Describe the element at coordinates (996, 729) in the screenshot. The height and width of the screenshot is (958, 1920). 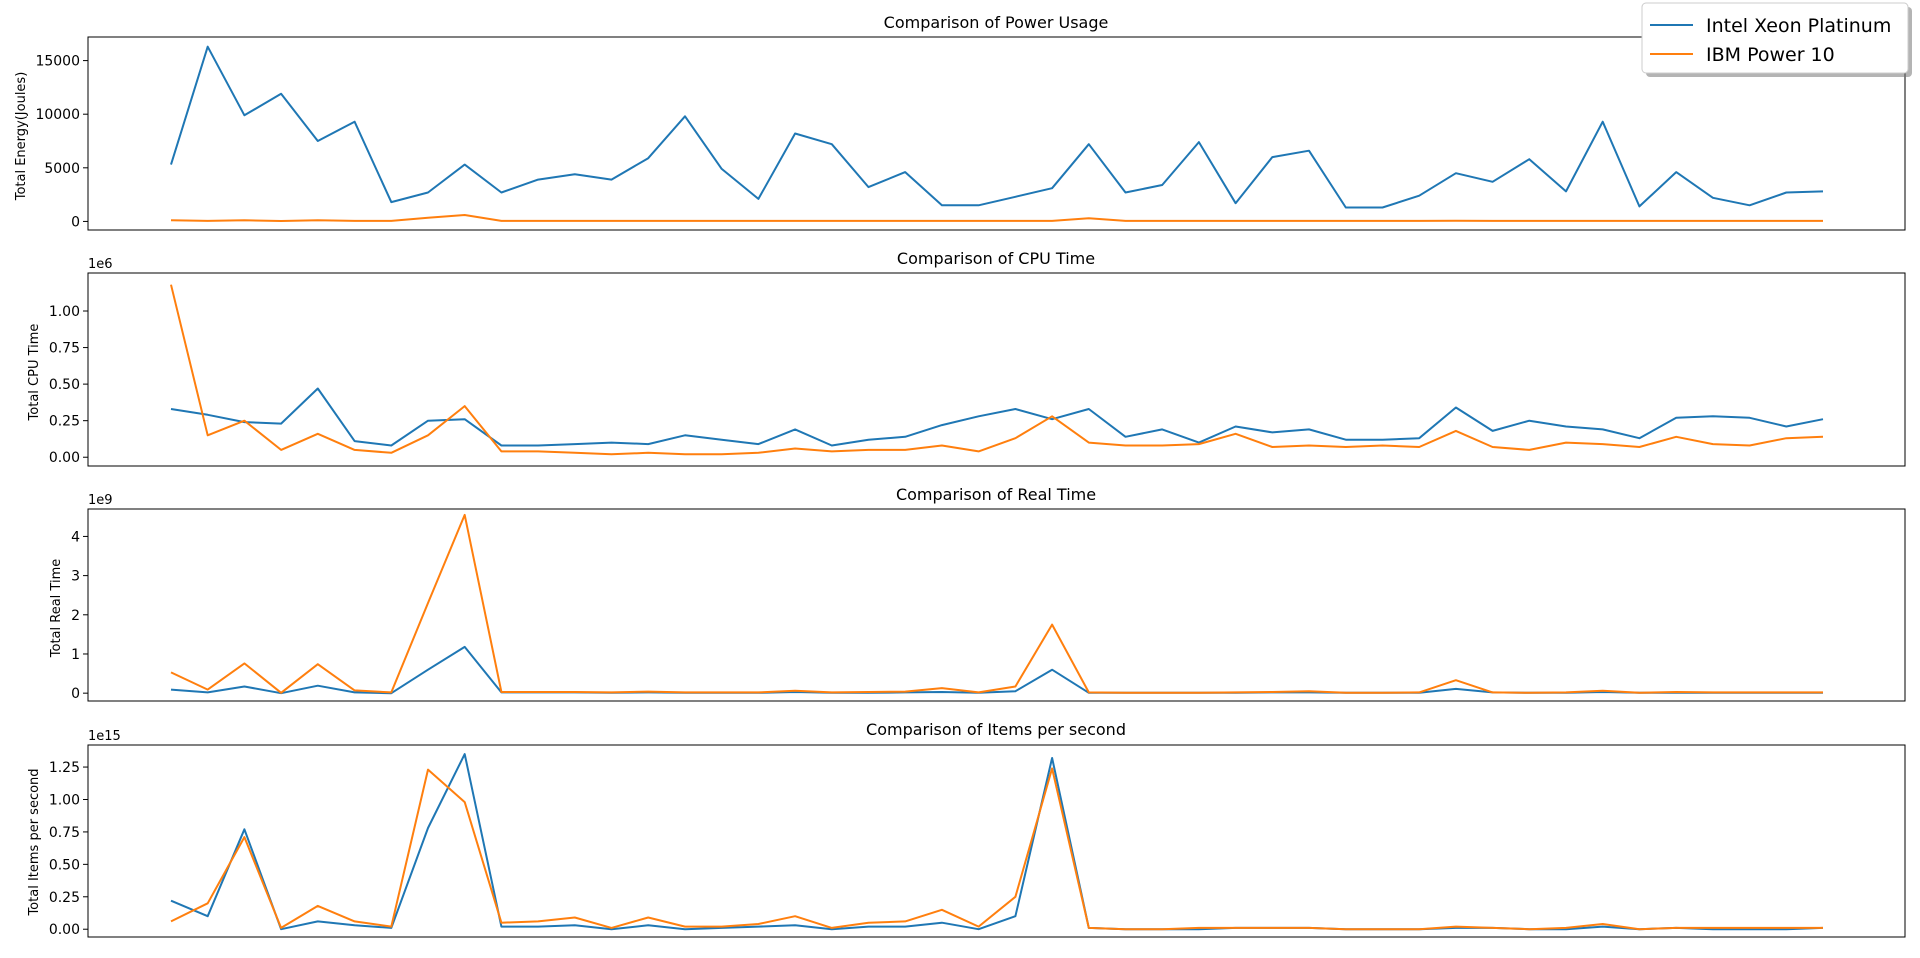
I see `chart-title: Comparison of Items per second` at that location.